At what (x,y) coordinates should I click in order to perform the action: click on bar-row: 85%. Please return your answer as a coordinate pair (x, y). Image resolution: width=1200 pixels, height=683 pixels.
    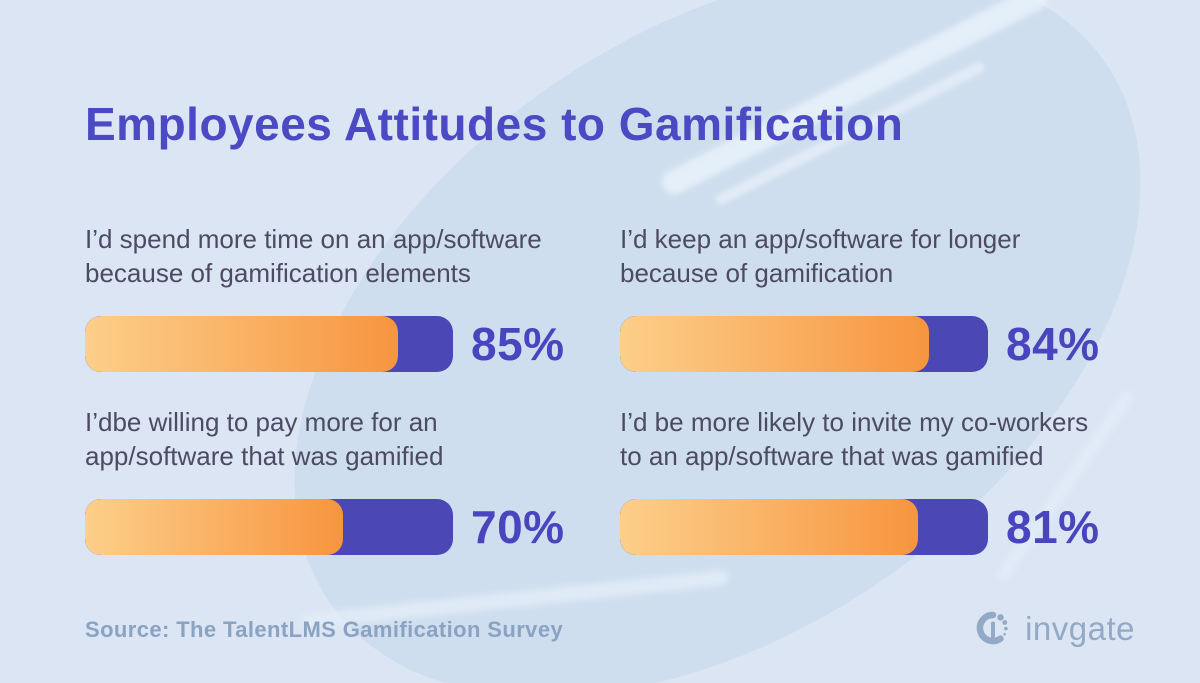
    Looking at the image, I should click on (357, 344).